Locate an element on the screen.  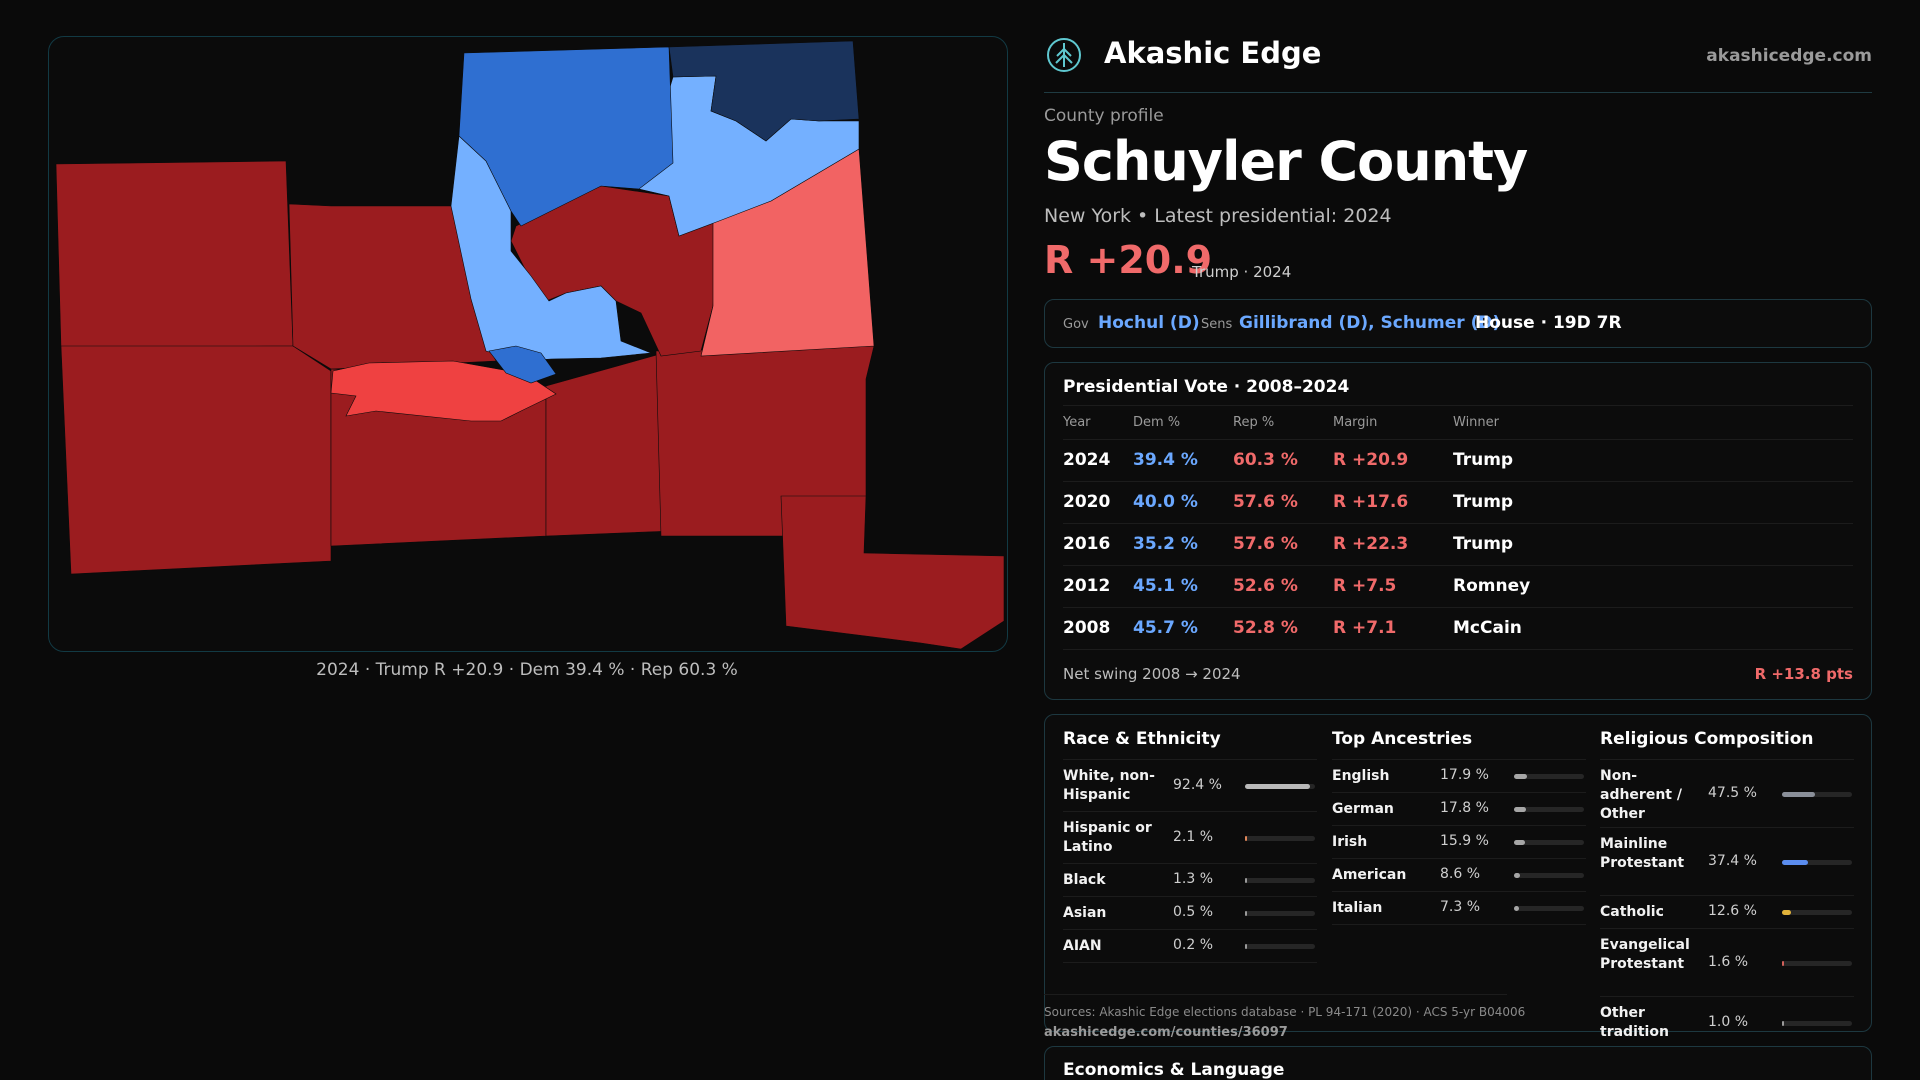
list-item: Irish 15.9 % is located at coordinates (1459, 842).